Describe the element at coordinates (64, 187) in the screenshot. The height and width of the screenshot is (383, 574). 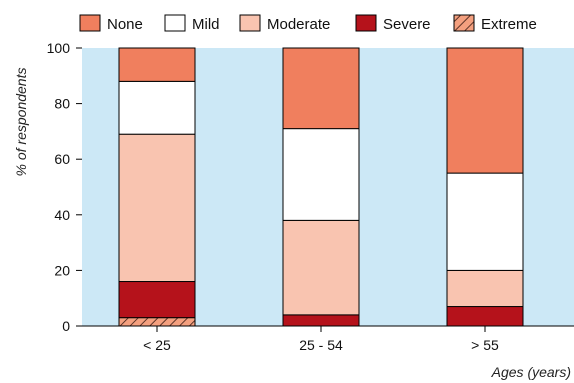
I see `y-axis: 0 20 40 60 80 100` at that location.